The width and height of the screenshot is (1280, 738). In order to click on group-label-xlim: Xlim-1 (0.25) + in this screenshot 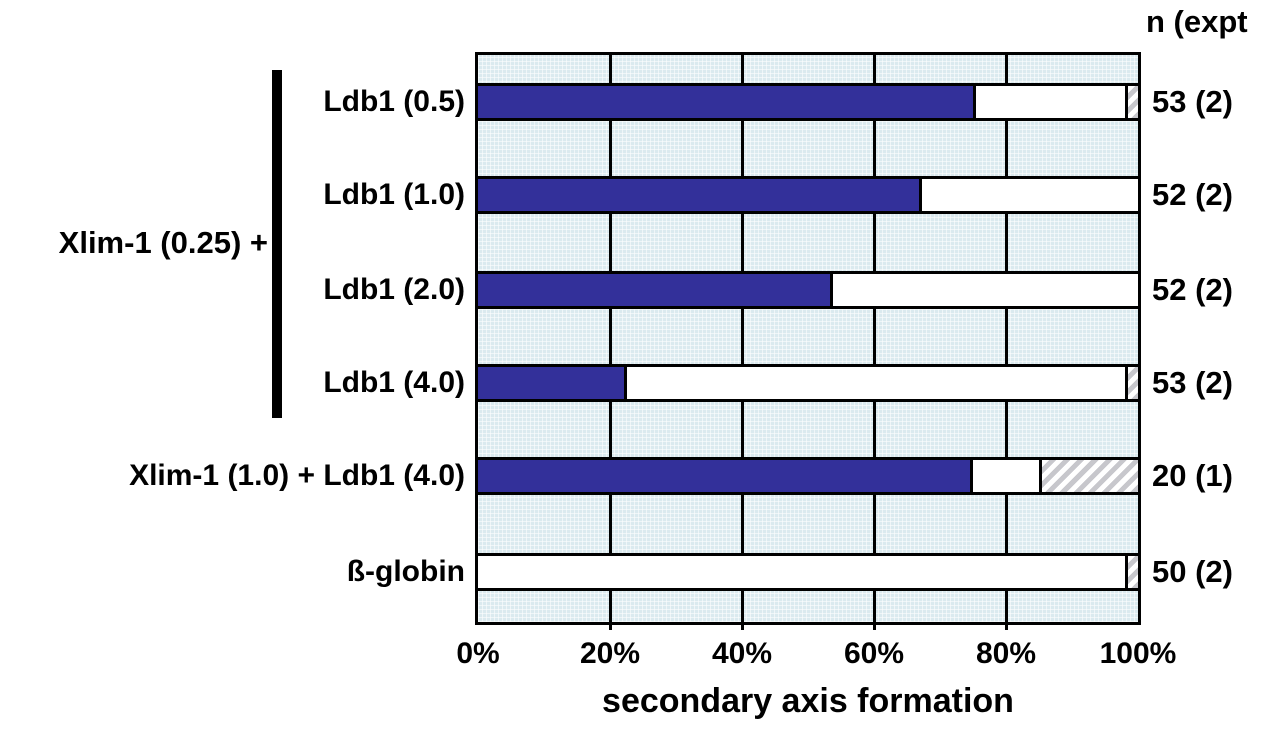, I will do `click(163, 242)`.